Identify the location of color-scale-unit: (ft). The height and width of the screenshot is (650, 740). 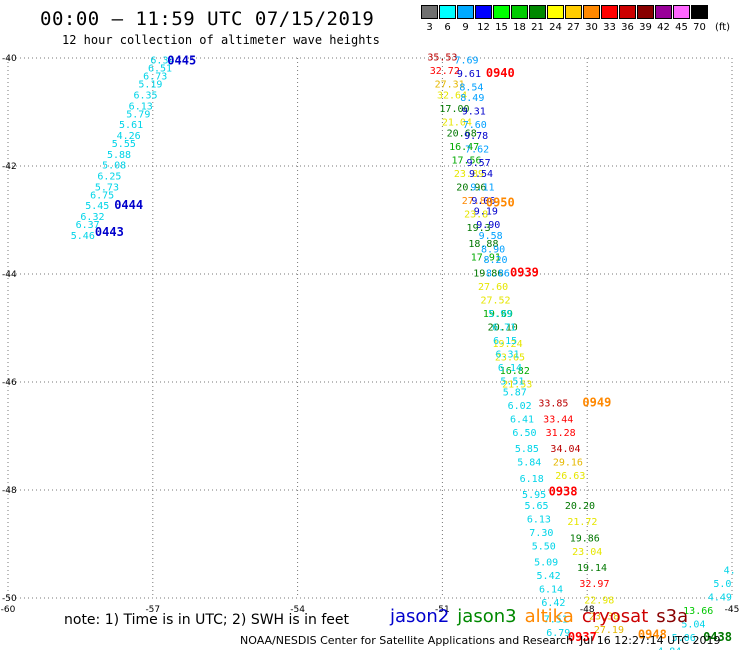
(723, 27).